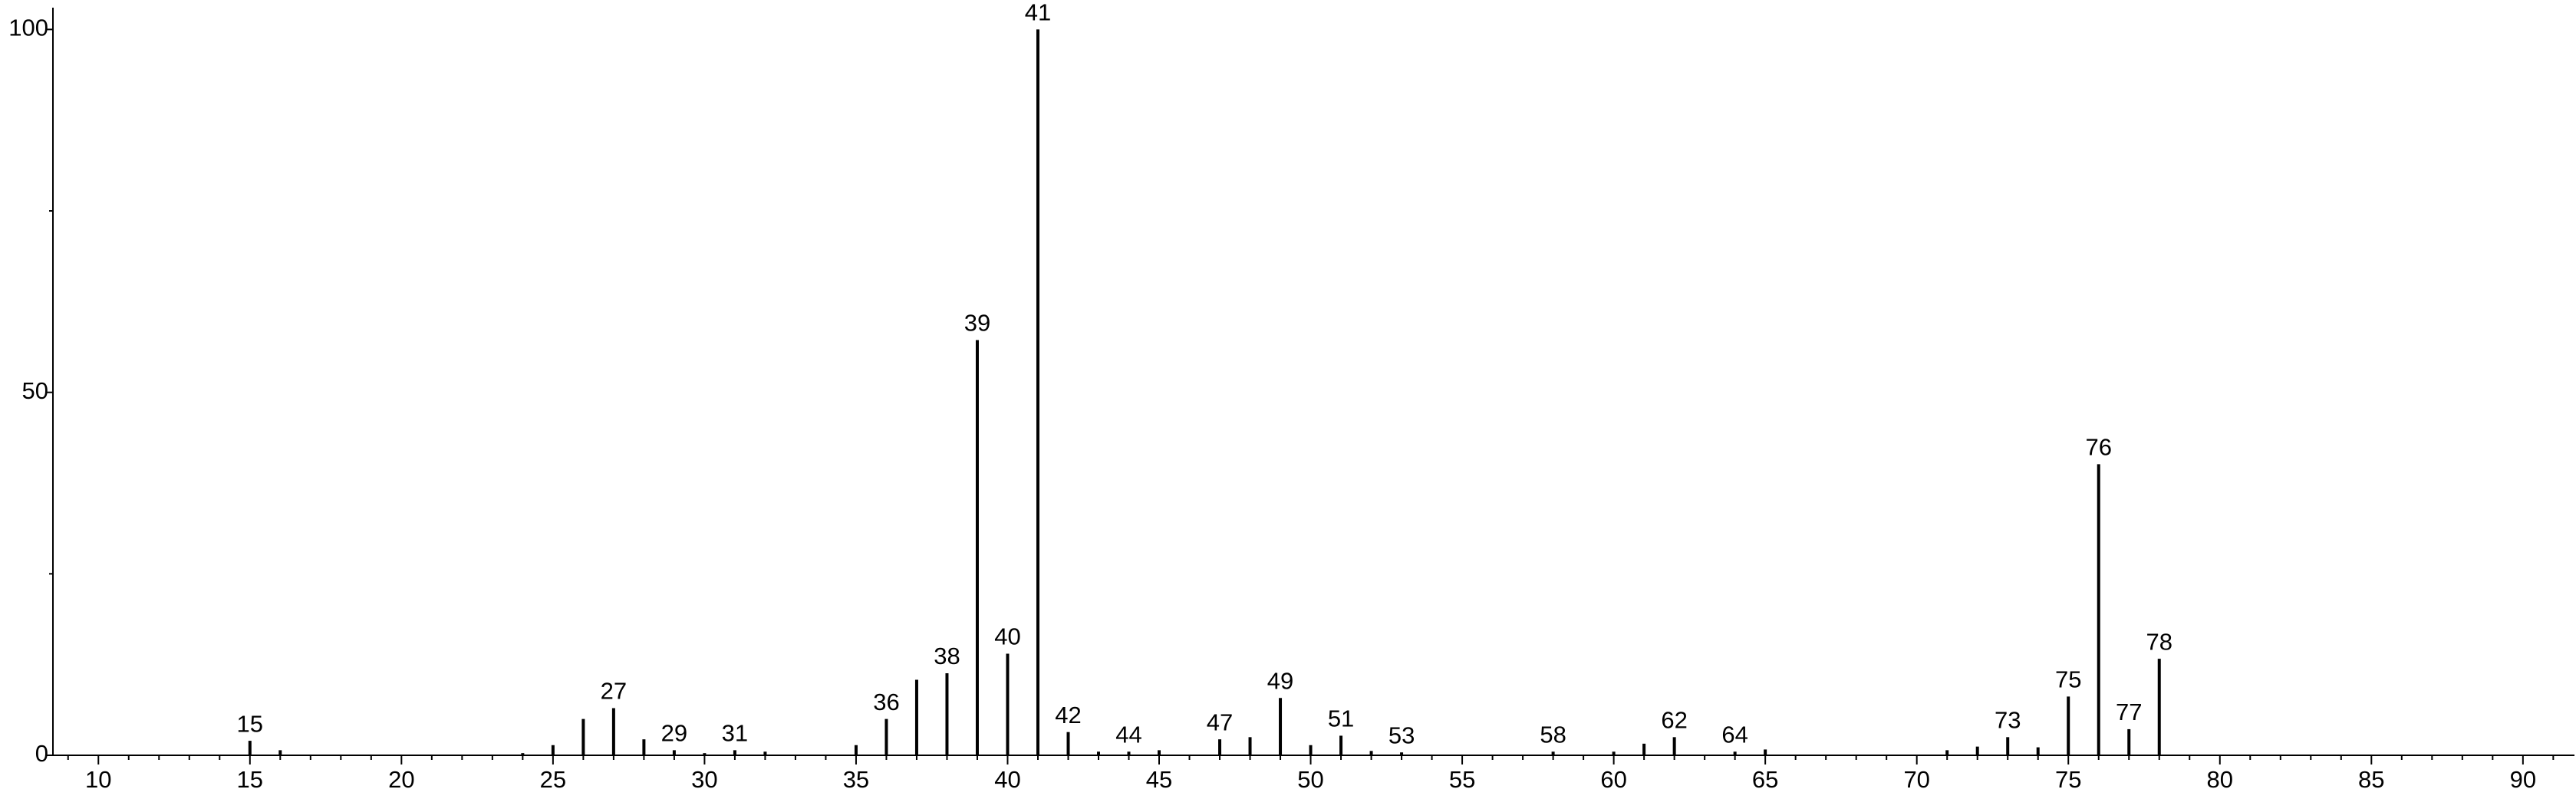  Describe the element at coordinates (674, 733) in the screenshot. I see `peak-label: 29` at that location.